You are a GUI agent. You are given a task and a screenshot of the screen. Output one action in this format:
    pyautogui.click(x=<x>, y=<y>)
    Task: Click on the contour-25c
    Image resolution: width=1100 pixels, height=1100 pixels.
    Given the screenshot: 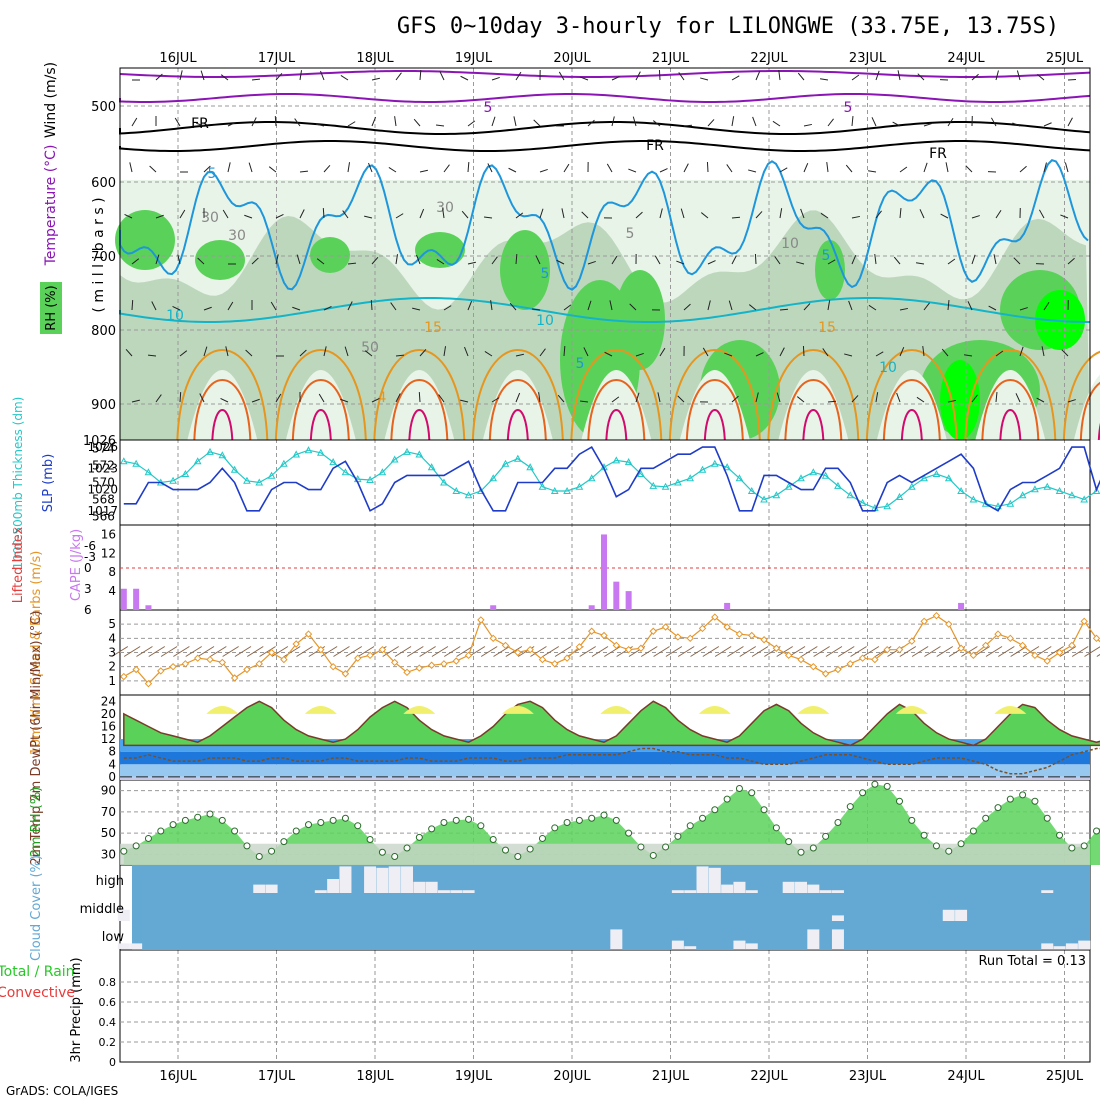 What is the action you would take?
    pyautogui.click(x=1010, y=425)
    